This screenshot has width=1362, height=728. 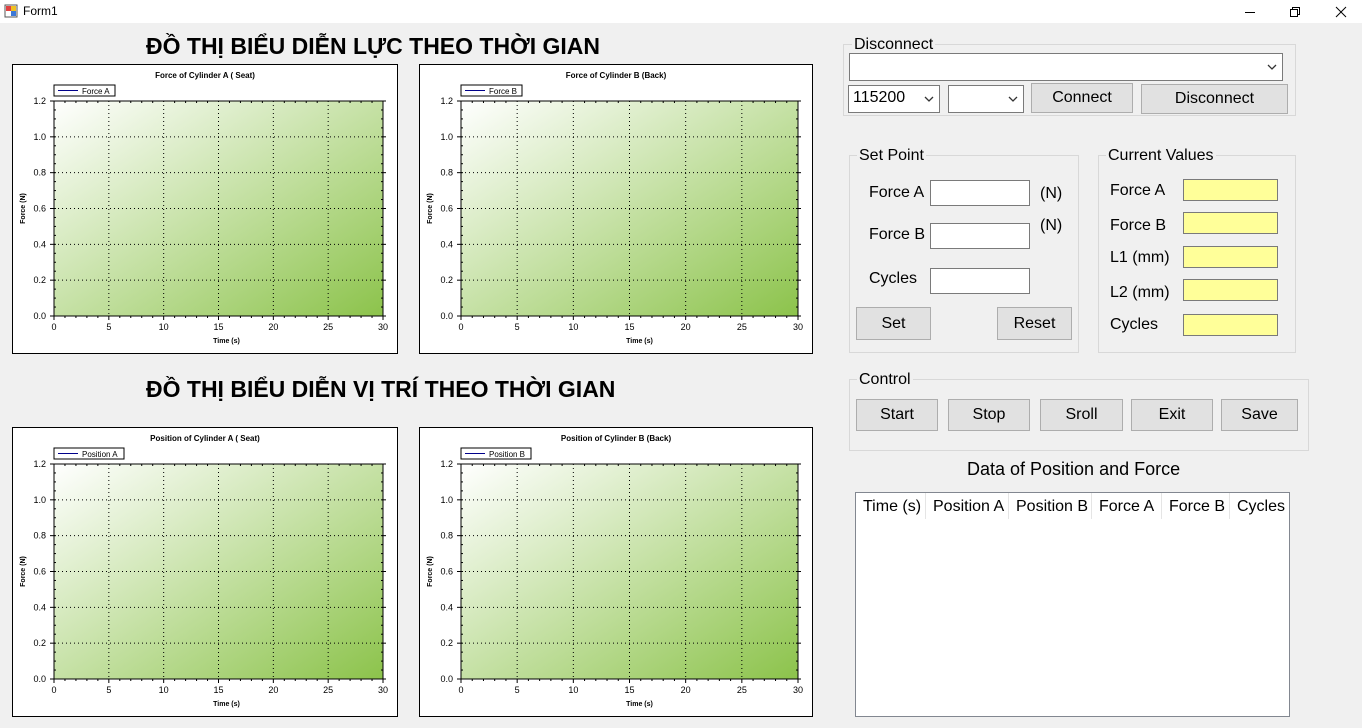 What do you see at coordinates (1340, 11) in the screenshot?
I see `close-button` at bounding box center [1340, 11].